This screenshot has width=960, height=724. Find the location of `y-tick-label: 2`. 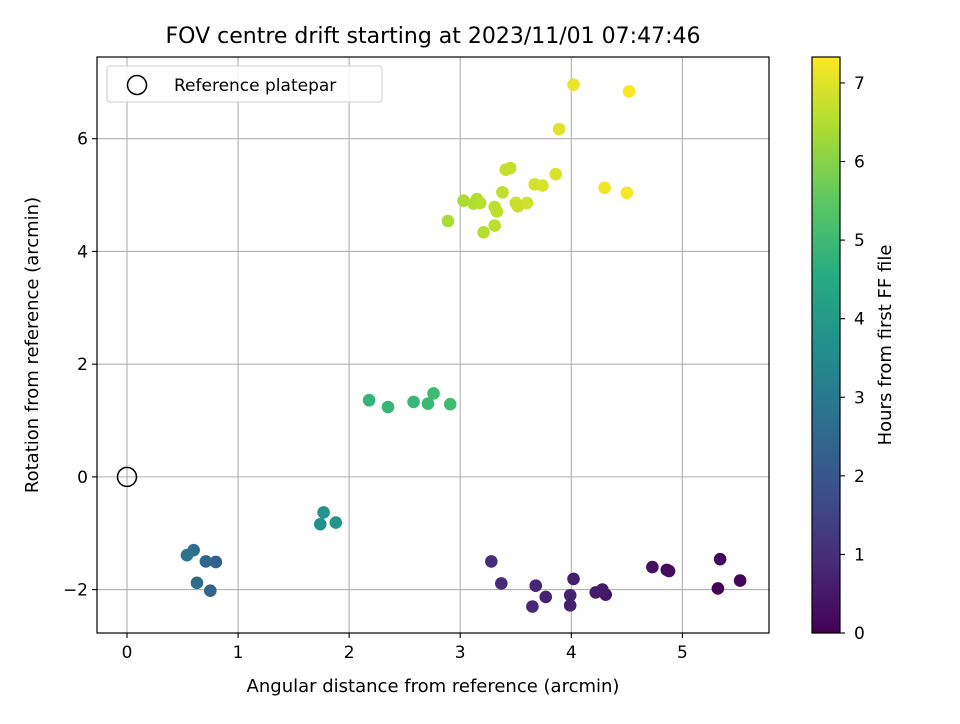

y-tick-label: 2 is located at coordinates (82, 365).